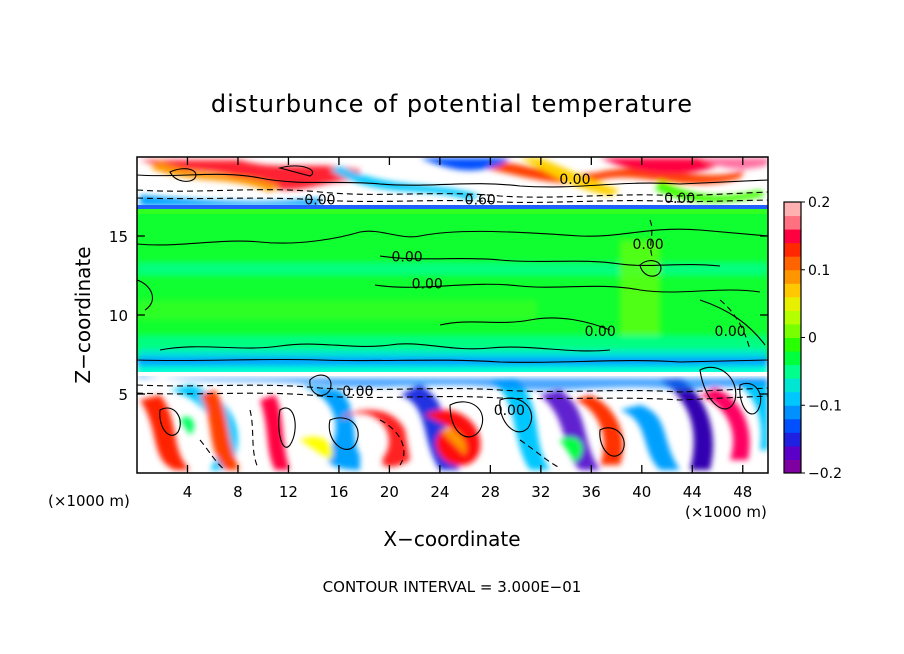 The height and width of the screenshot is (654, 904). What do you see at coordinates (742, 492) in the screenshot?
I see `x-tick-label: 48` at bounding box center [742, 492].